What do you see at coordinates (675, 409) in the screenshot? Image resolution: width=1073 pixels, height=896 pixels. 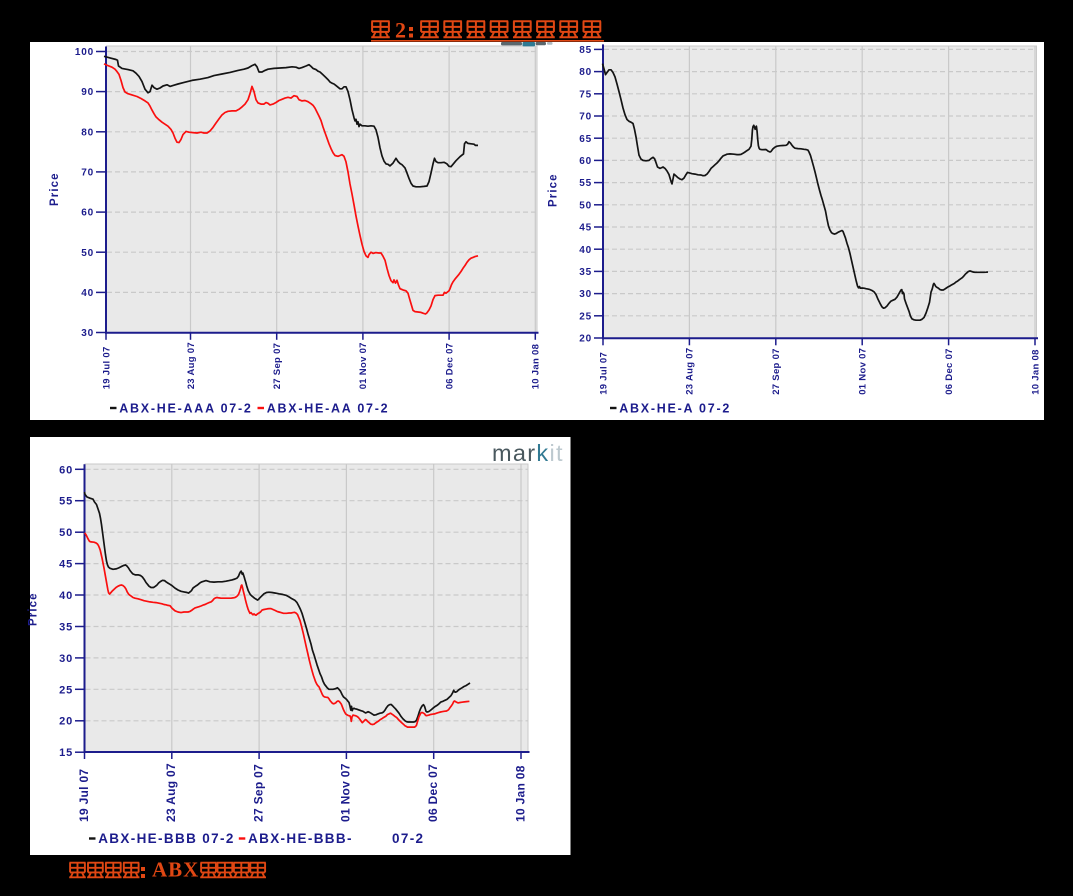 I see `svg-text: ABX-HE-A 07-2` at bounding box center [675, 409].